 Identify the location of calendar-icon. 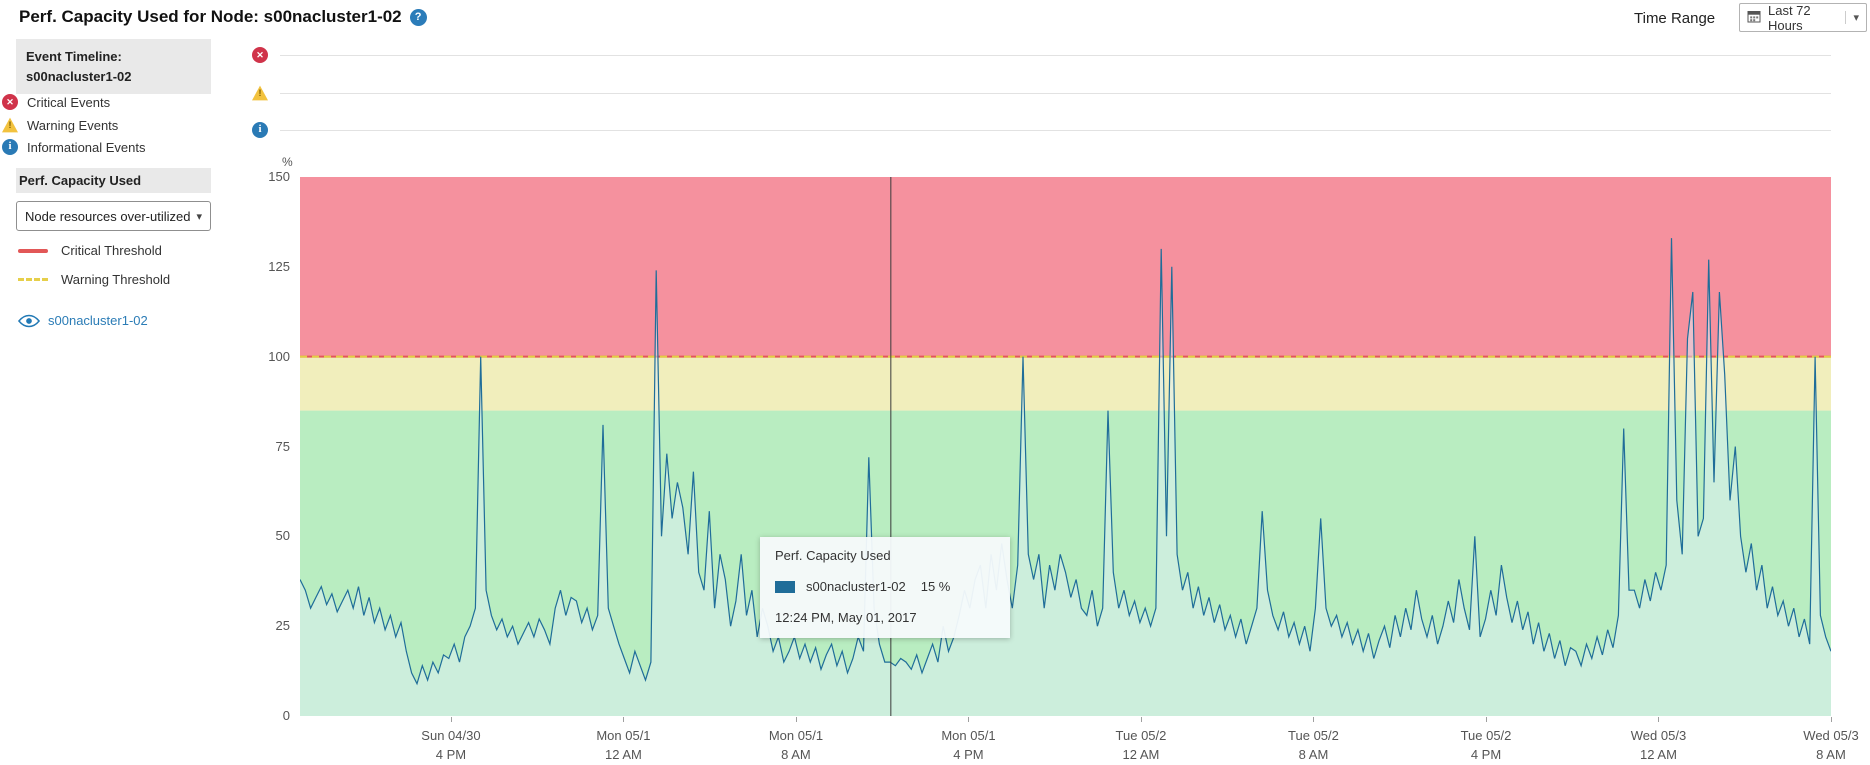
(1754, 17).